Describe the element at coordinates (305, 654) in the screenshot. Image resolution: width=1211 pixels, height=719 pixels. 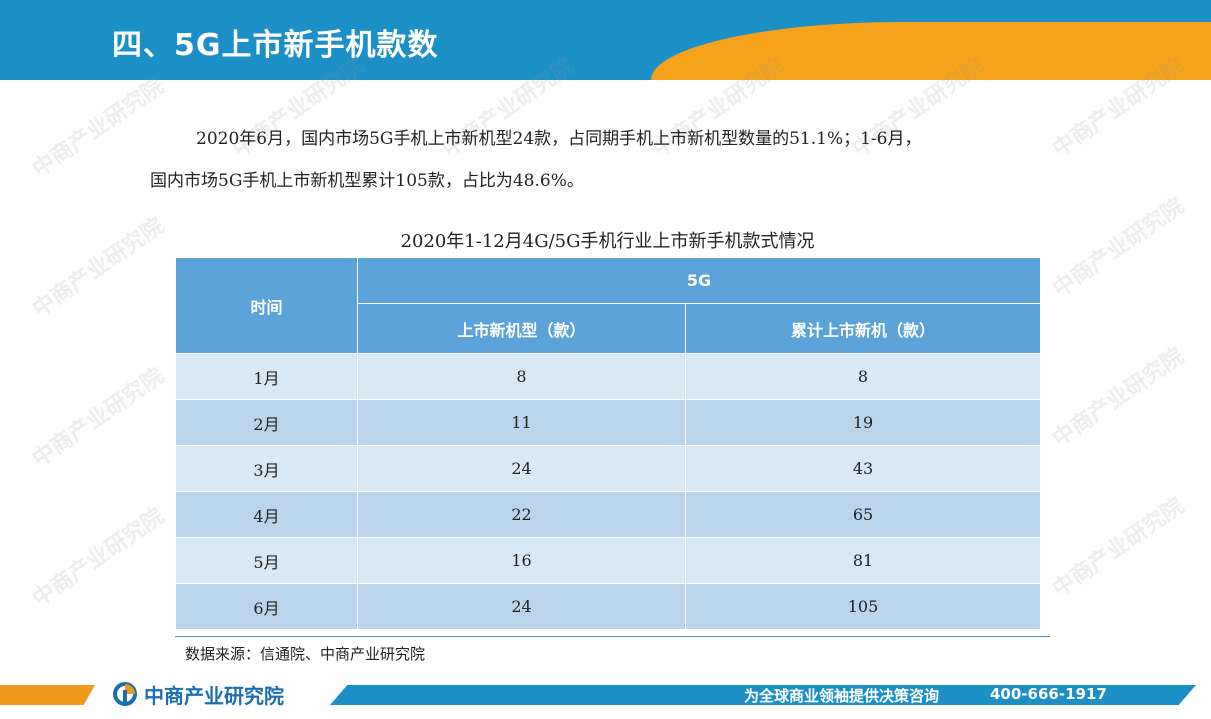
I see `data-source-note: 数据来源：信通院、中商产业研究院` at that location.